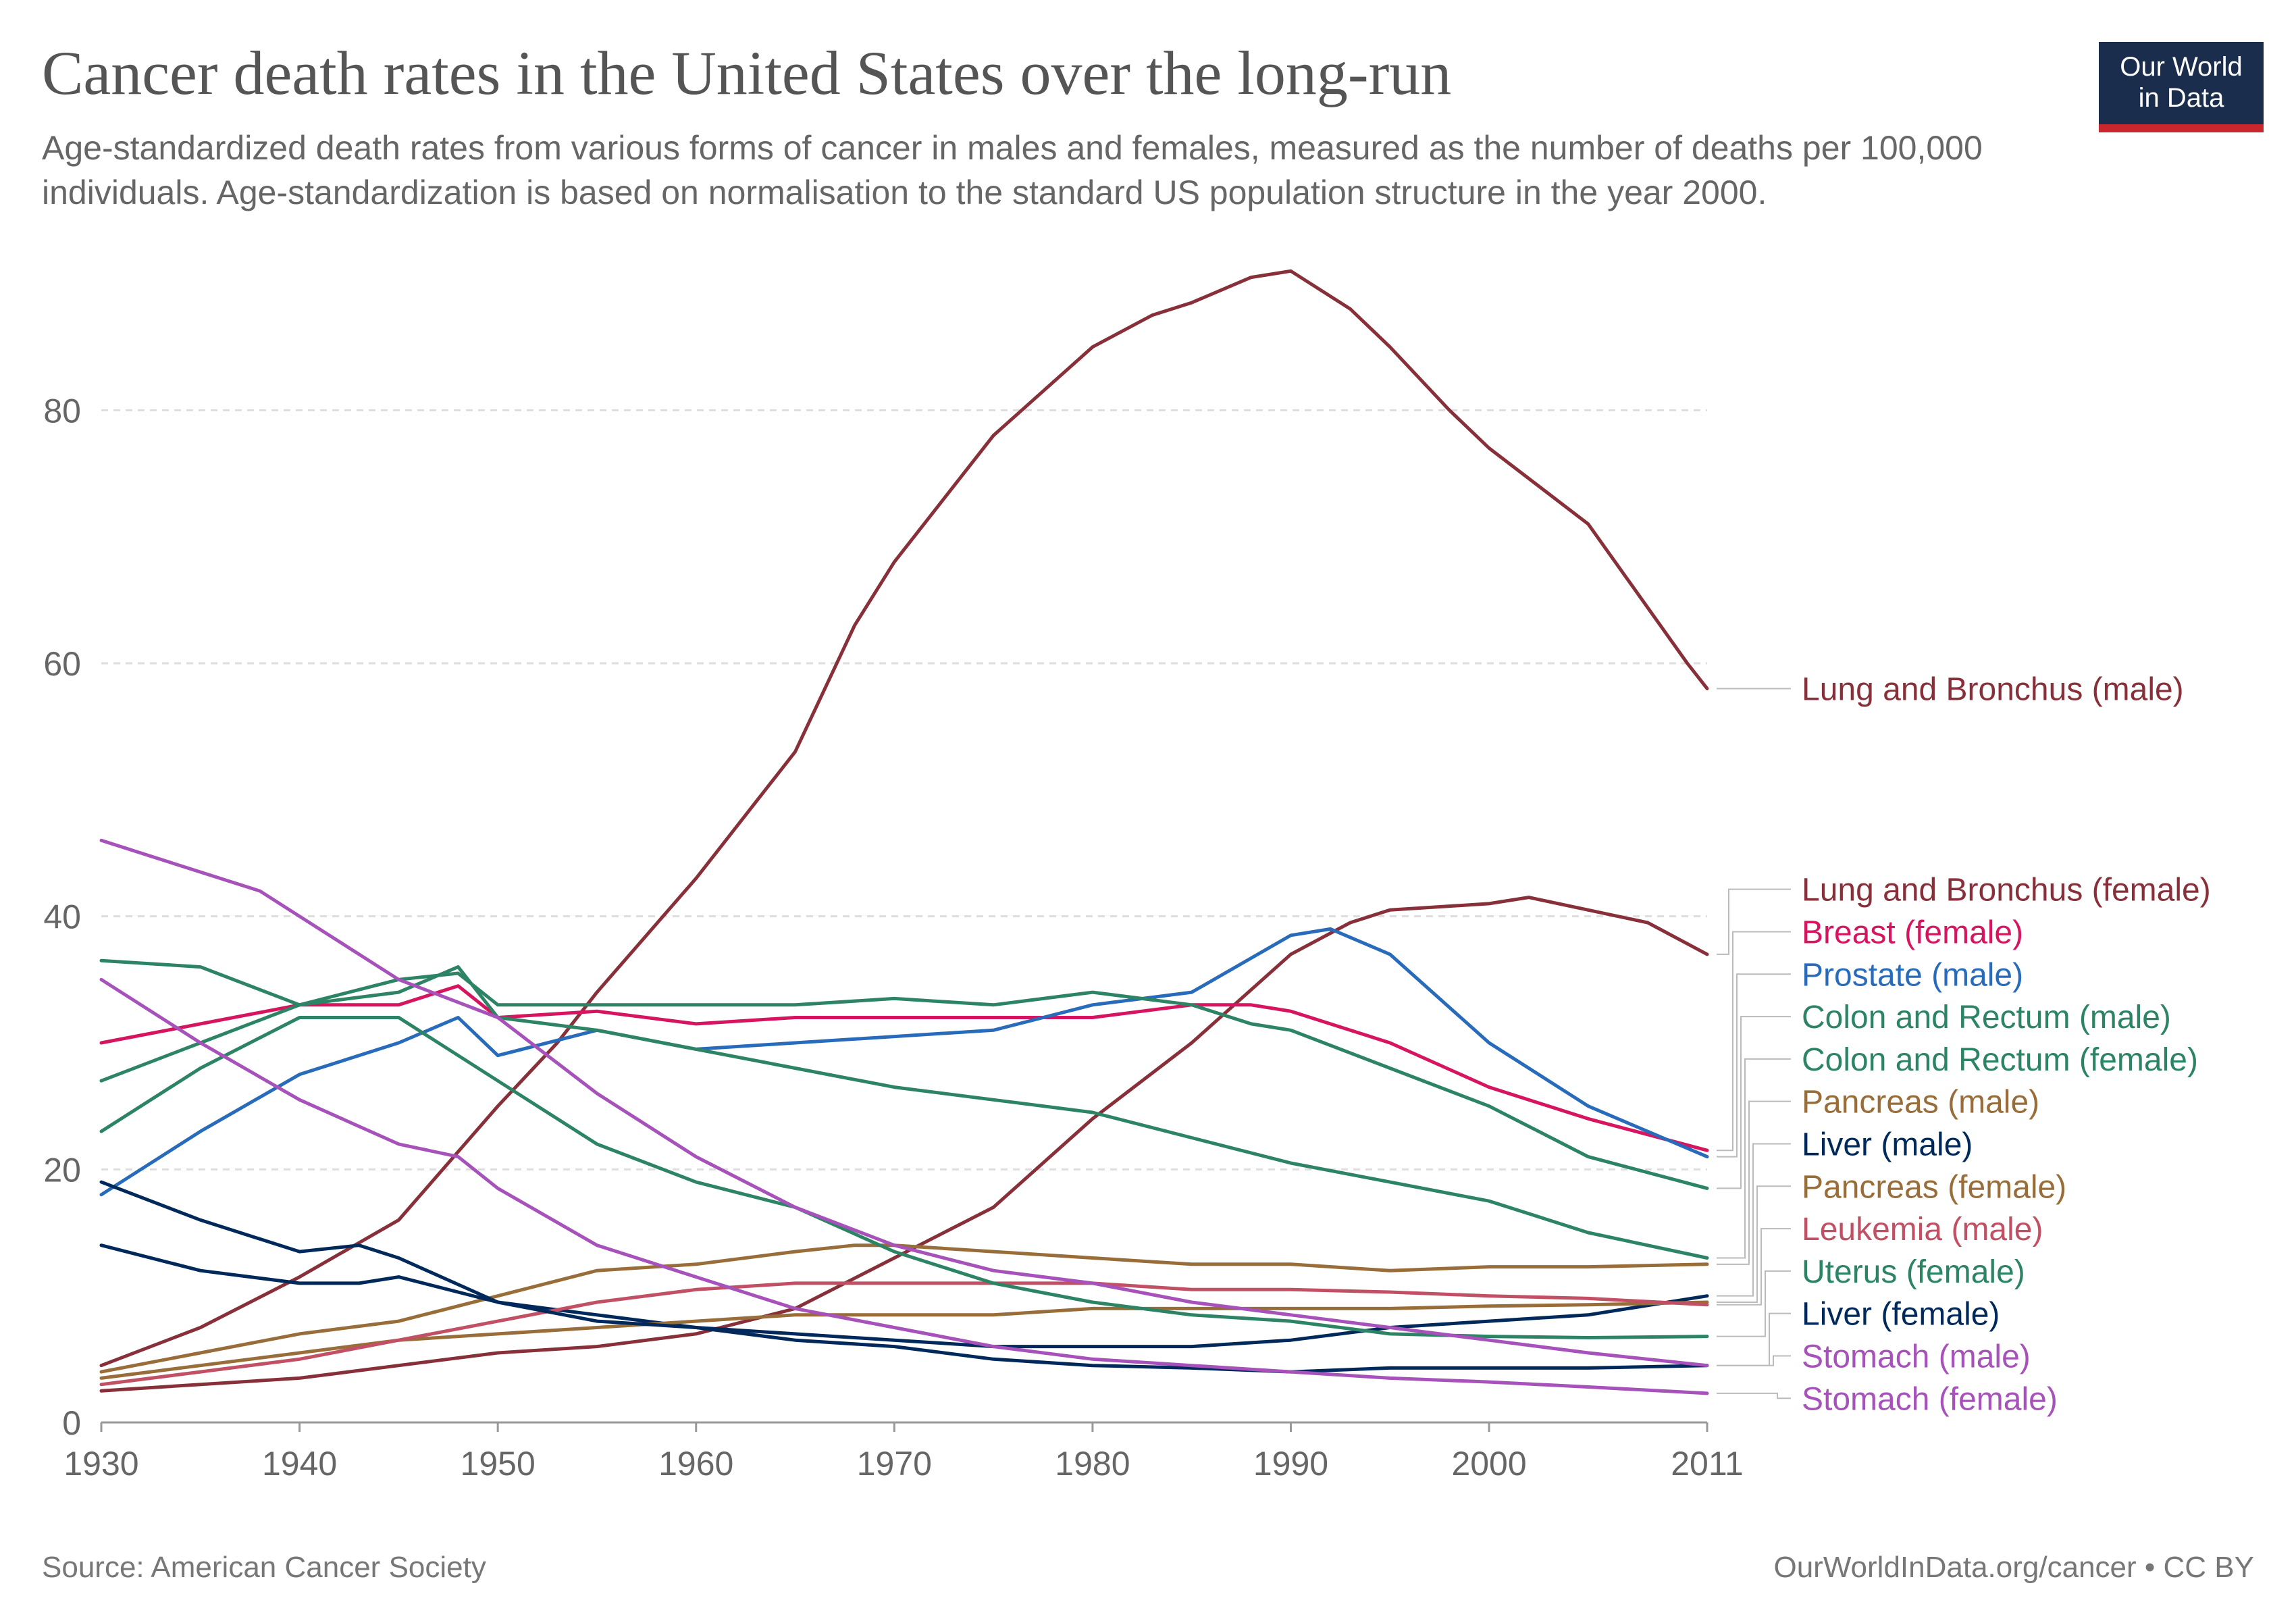 The height and width of the screenshot is (1621, 2296). I want to click on series-label-pancreas-male: Pancreas (male), so click(1921, 1103).